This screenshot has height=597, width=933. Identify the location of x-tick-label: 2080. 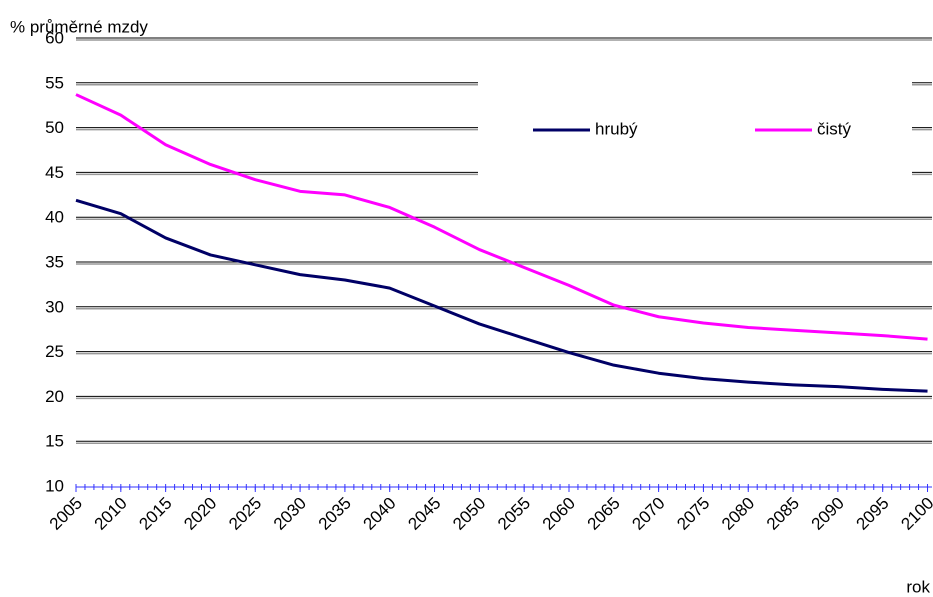
(738, 514).